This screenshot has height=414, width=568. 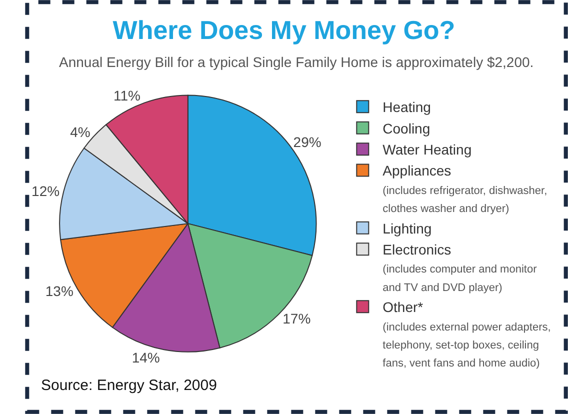 What do you see at coordinates (427, 150) in the screenshot?
I see `legend-label: Water Heating` at bounding box center [427, 150].